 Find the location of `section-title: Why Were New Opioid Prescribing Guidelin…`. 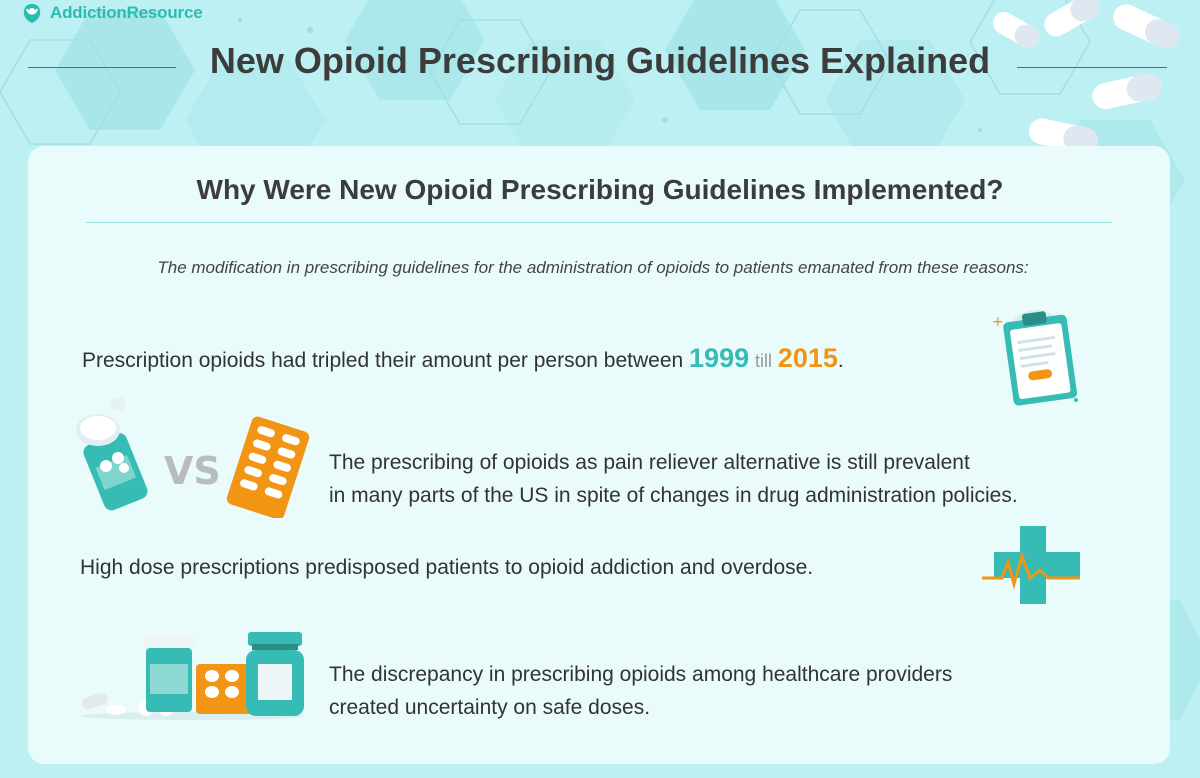

section-title: Why Were New Opioid Prescribing Guidelin… is located at coordinates (600, 189).